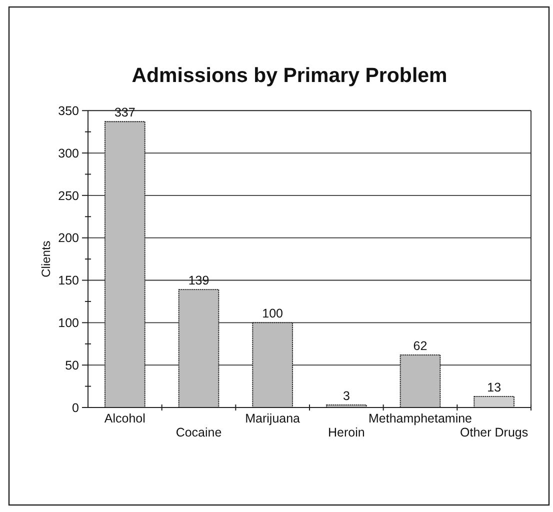 The height and width of the screenshot is (512, 553). I want to click on chart-title: Admissions by Primary Problem, so click(290, 75).